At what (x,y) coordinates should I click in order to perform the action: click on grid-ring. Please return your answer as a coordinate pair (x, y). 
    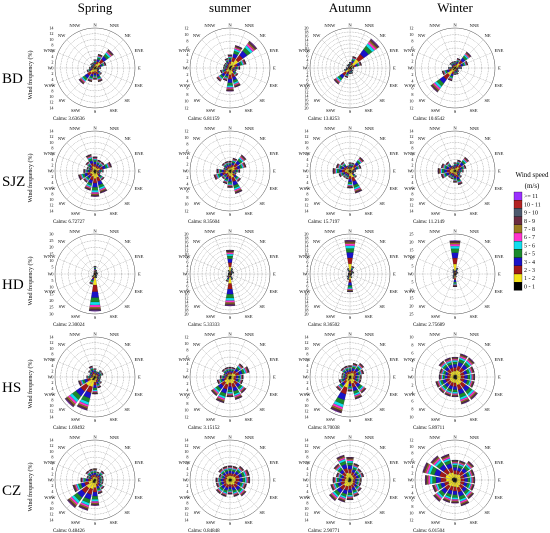
    Looking at the image, I should click on (95, 68).